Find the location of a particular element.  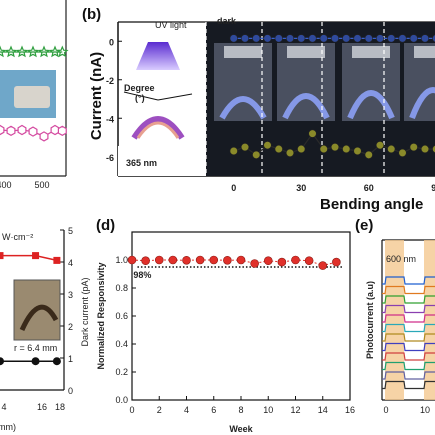

panel-d-x-tick: 4 is located at coordinates (186, 410).